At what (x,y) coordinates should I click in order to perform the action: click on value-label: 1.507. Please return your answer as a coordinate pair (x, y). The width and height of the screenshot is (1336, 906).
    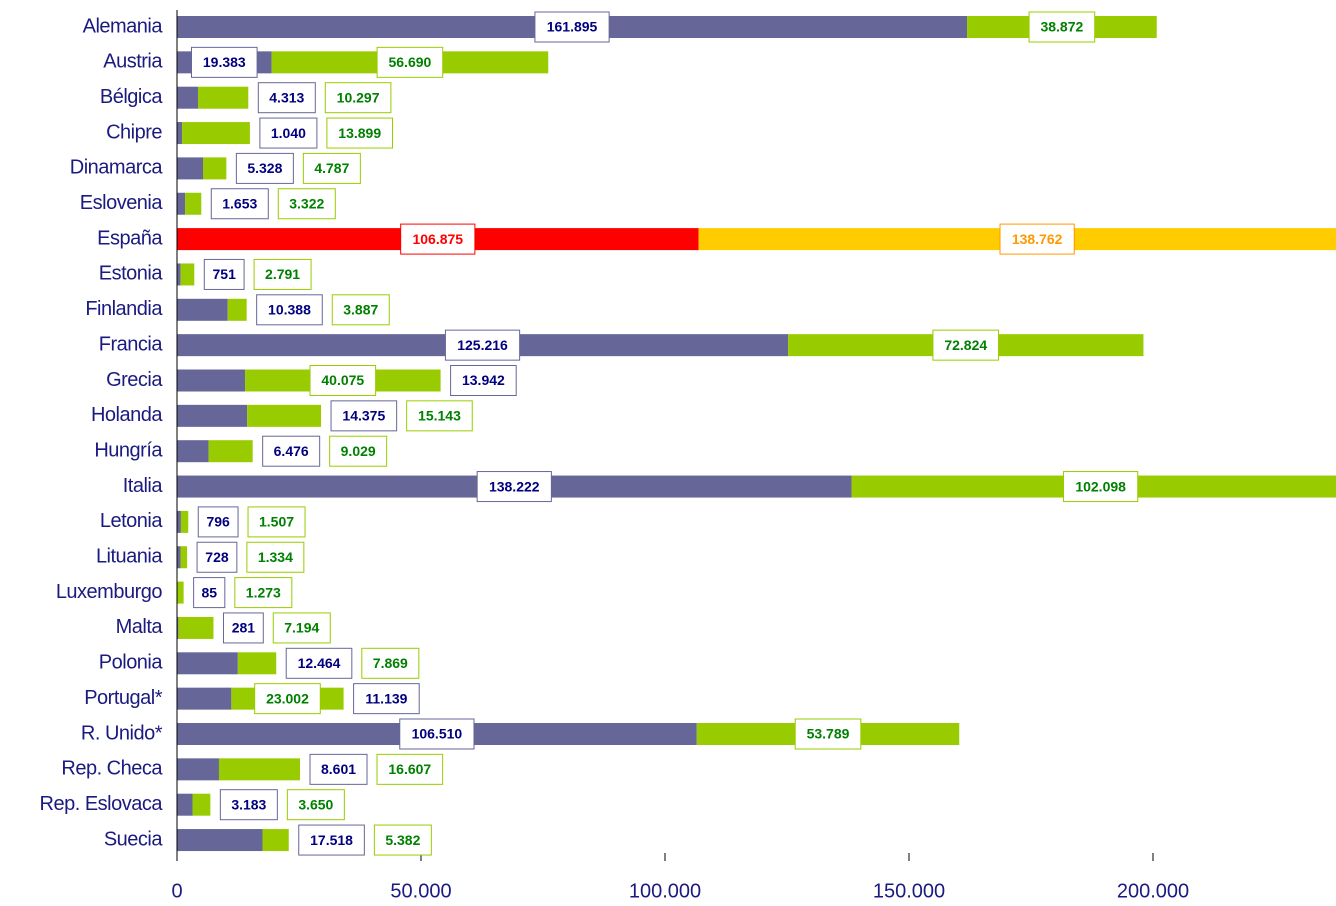
    Looking at the image, I should click on (276, 522).